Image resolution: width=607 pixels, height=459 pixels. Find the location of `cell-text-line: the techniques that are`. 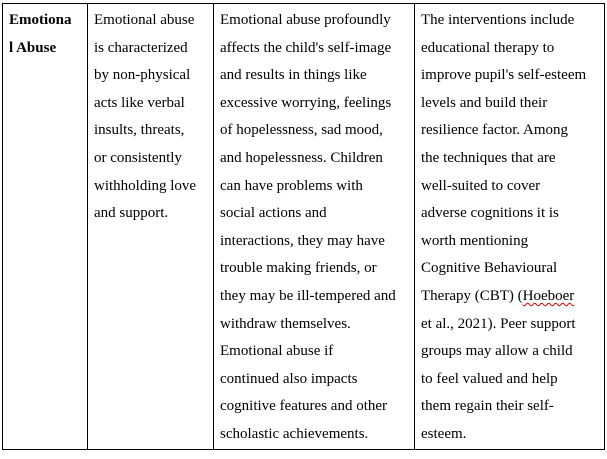

cell-text-line: the techniques that are is located at coordinates (488, 157).